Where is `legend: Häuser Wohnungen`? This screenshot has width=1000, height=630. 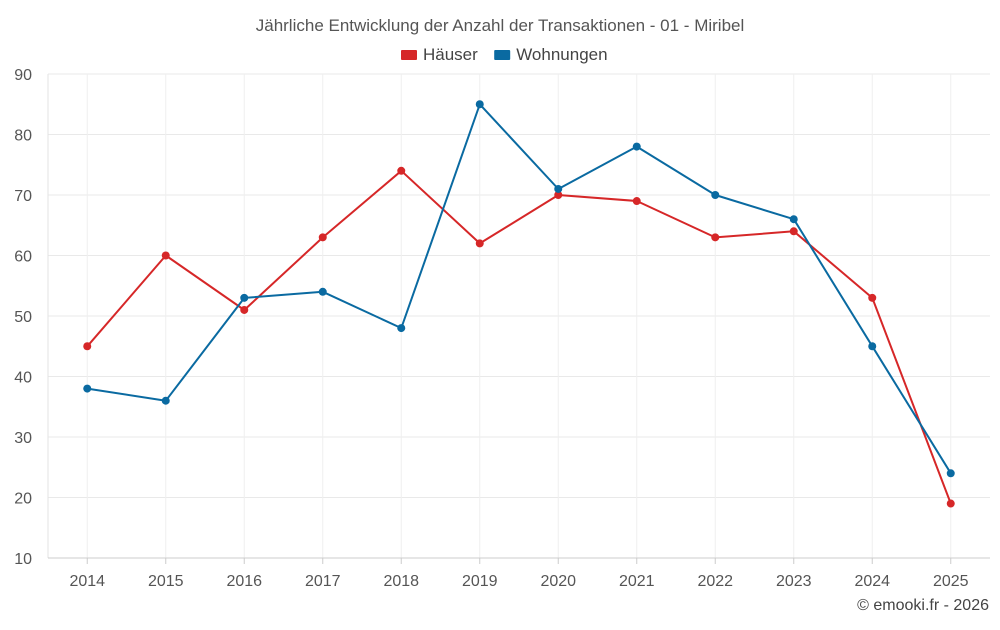 legend: Häuser Wohnungen is located at coordinates (504, 54).